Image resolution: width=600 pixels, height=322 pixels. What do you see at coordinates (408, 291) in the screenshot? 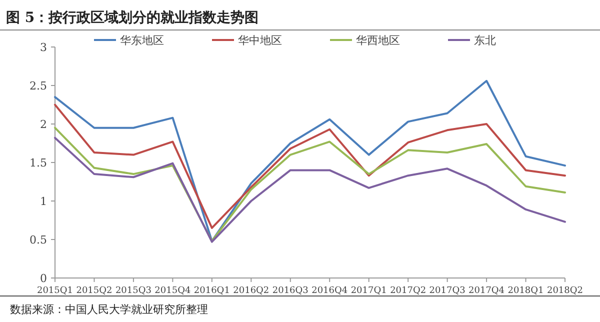
I see `x-tick-label: 2017Q2` at bounding box center [408, 291].